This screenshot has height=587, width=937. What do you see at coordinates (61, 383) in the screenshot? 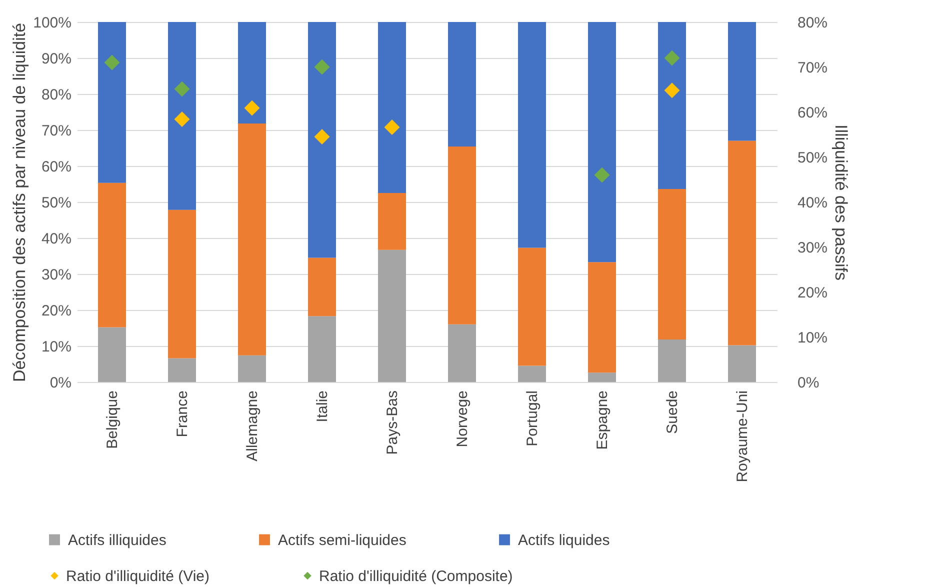
I see `y-tick-label: 0%` at bounding box center [61, 383].